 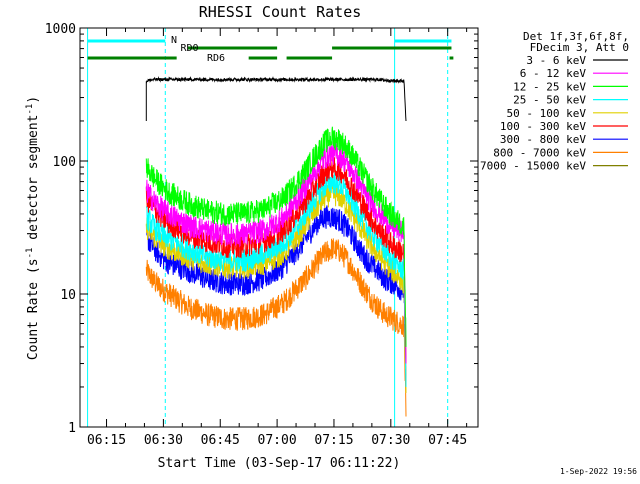 What do you see at coordinates (553, 73) in the screenshot?
I see `legend-label-1: 6 - 12 keV` at bounding box center [553, 73].